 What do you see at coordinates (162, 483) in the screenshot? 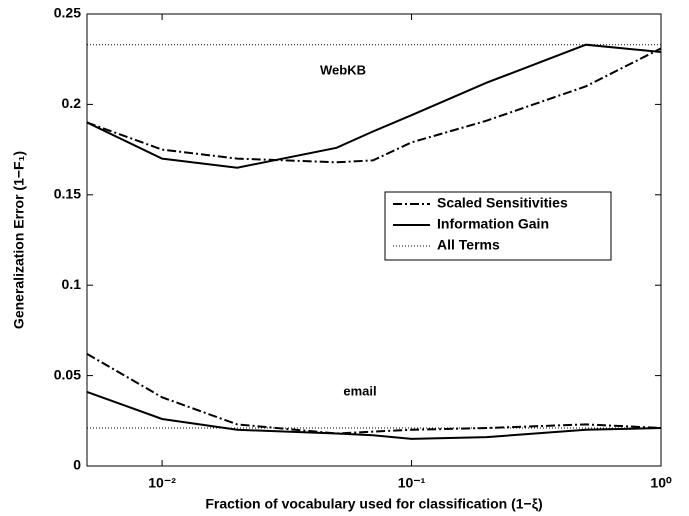
I see `x-tick-label: 10⁻²` at bounding box center [162, 483].